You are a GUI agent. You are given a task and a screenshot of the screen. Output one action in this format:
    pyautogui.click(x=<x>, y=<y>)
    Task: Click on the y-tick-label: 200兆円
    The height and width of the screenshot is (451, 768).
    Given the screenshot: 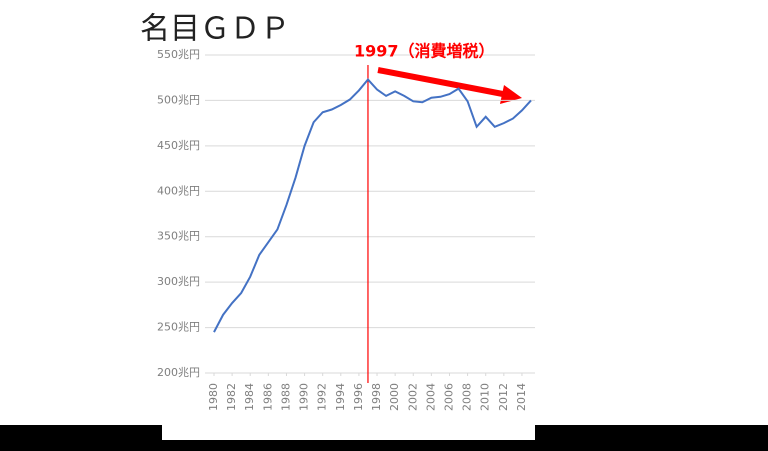 What is the action you would take?
    pyautogui.click(x=178, y=372)
    